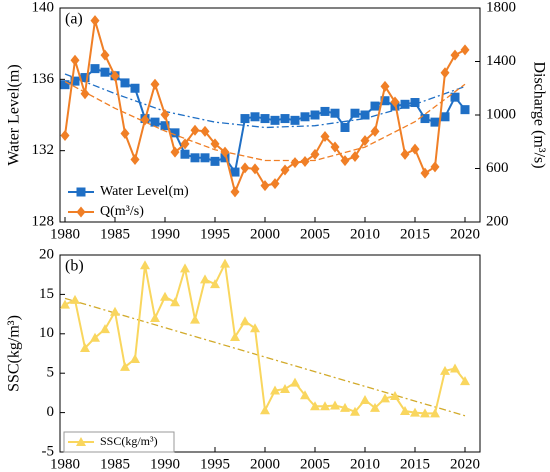 The image size is (550, 472). I want to click on y-tick-label: 128, so click(43, 221).